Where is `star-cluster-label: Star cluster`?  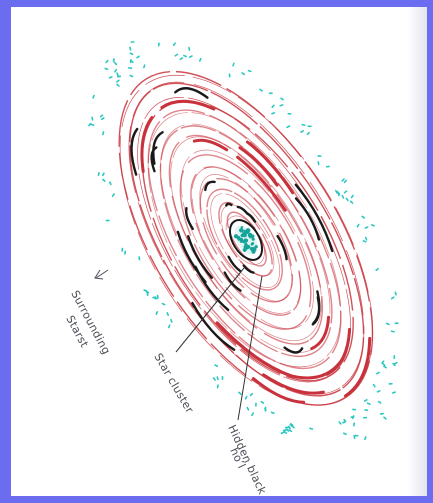 star-cluster-label: Star cluster is located at coordinates (173, 383).